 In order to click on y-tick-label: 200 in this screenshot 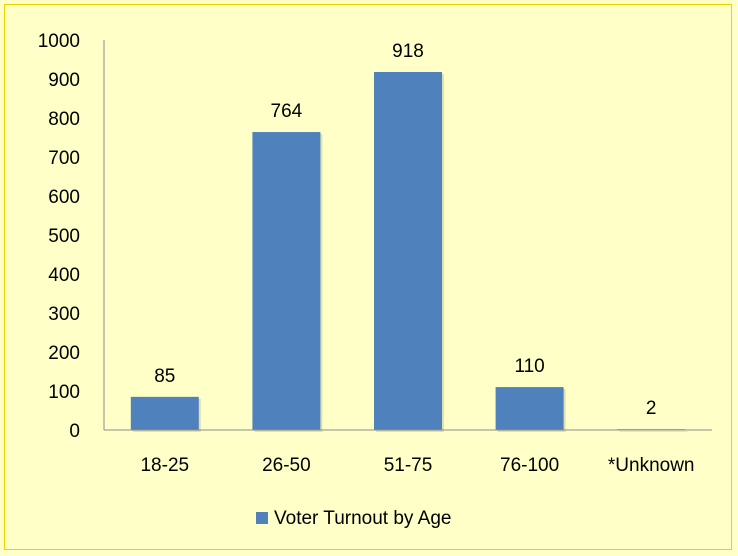, I will do `click(64, 353)`.